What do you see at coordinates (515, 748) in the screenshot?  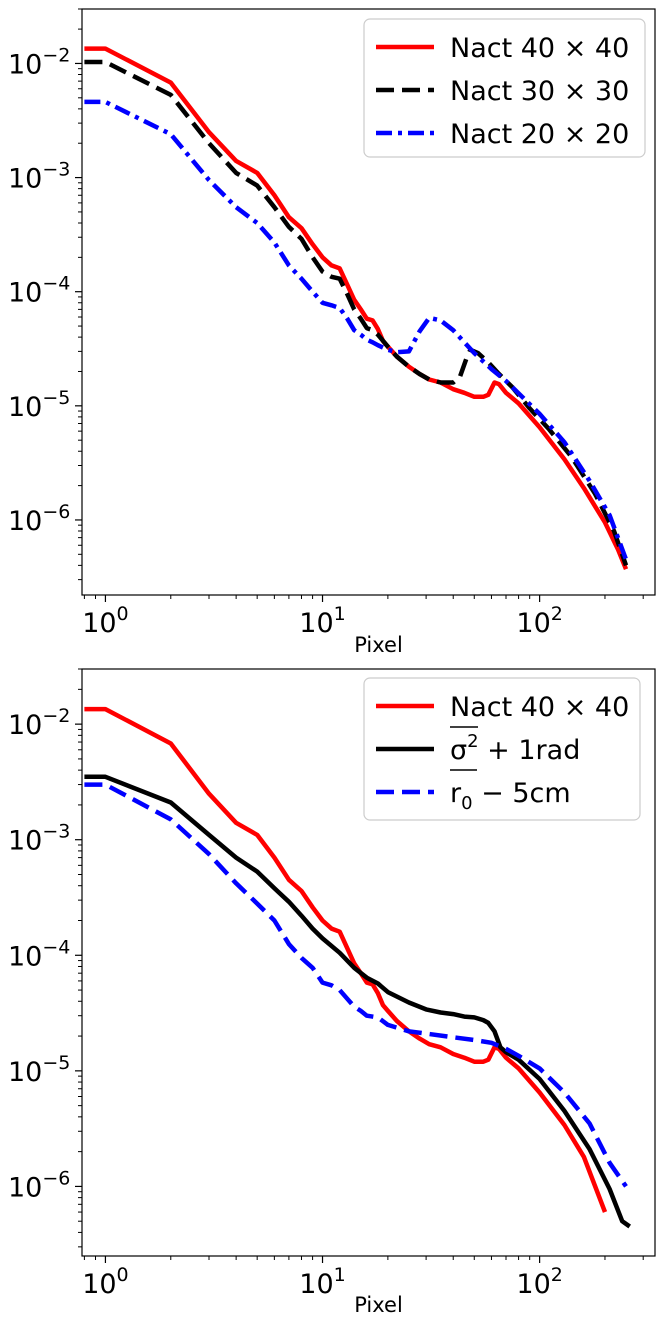 I see `legend-label: σ2 + 1rad` at bounding box center [515, 748].